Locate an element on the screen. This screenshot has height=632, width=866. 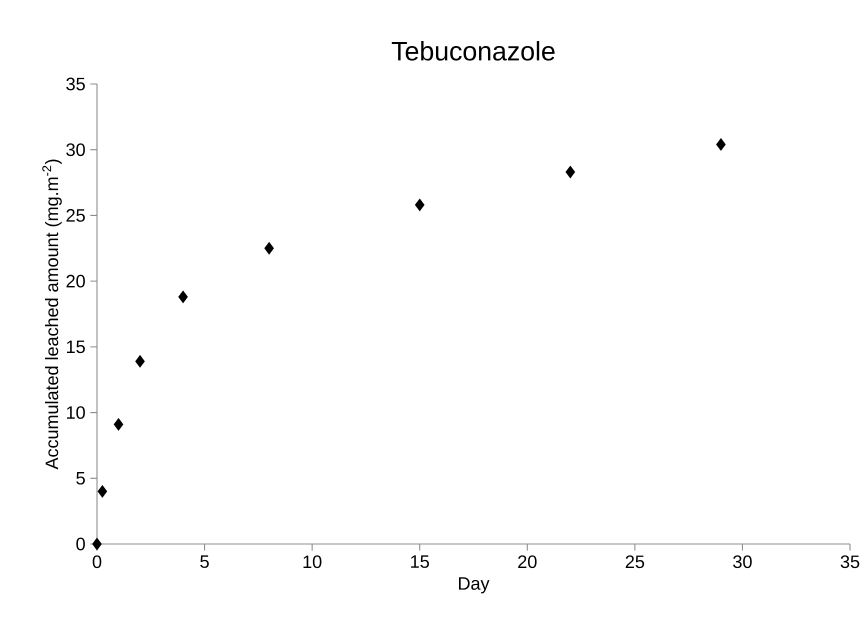
y-tick-label: 35 is located at coordinates (75, 84).